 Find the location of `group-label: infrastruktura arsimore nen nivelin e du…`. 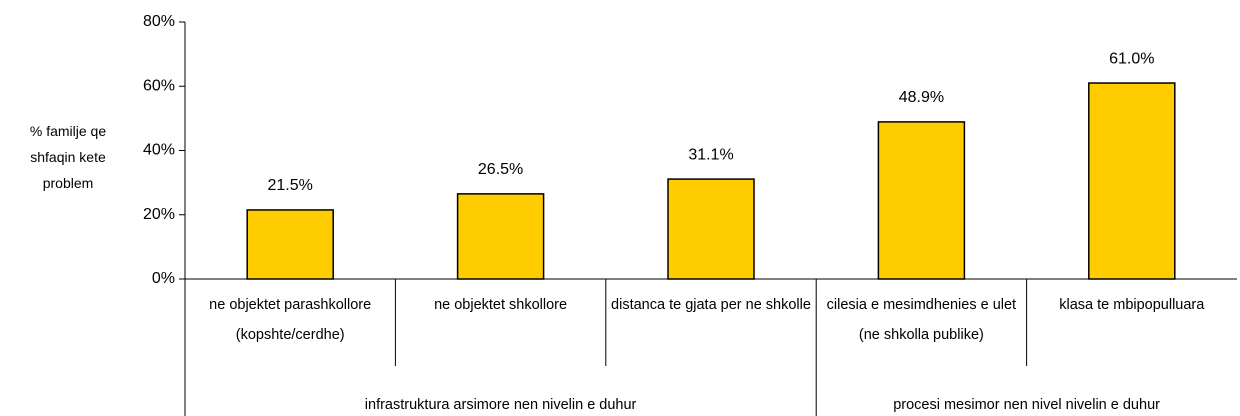

group-label: infrastruktura arsimore nen nivelin e du… is located at coordinates (500, 405).